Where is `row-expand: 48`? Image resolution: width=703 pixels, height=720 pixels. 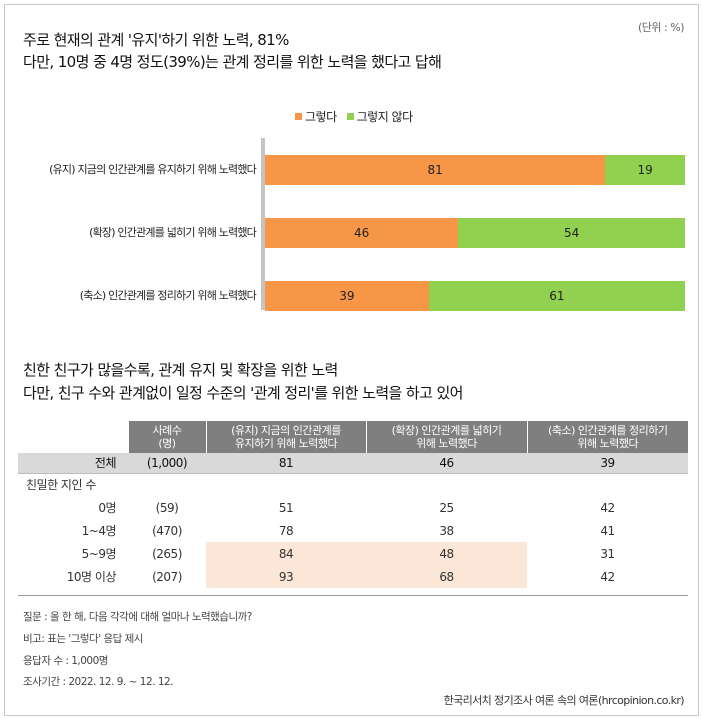
row-expand: 48 is located at coordinates (446, 553).